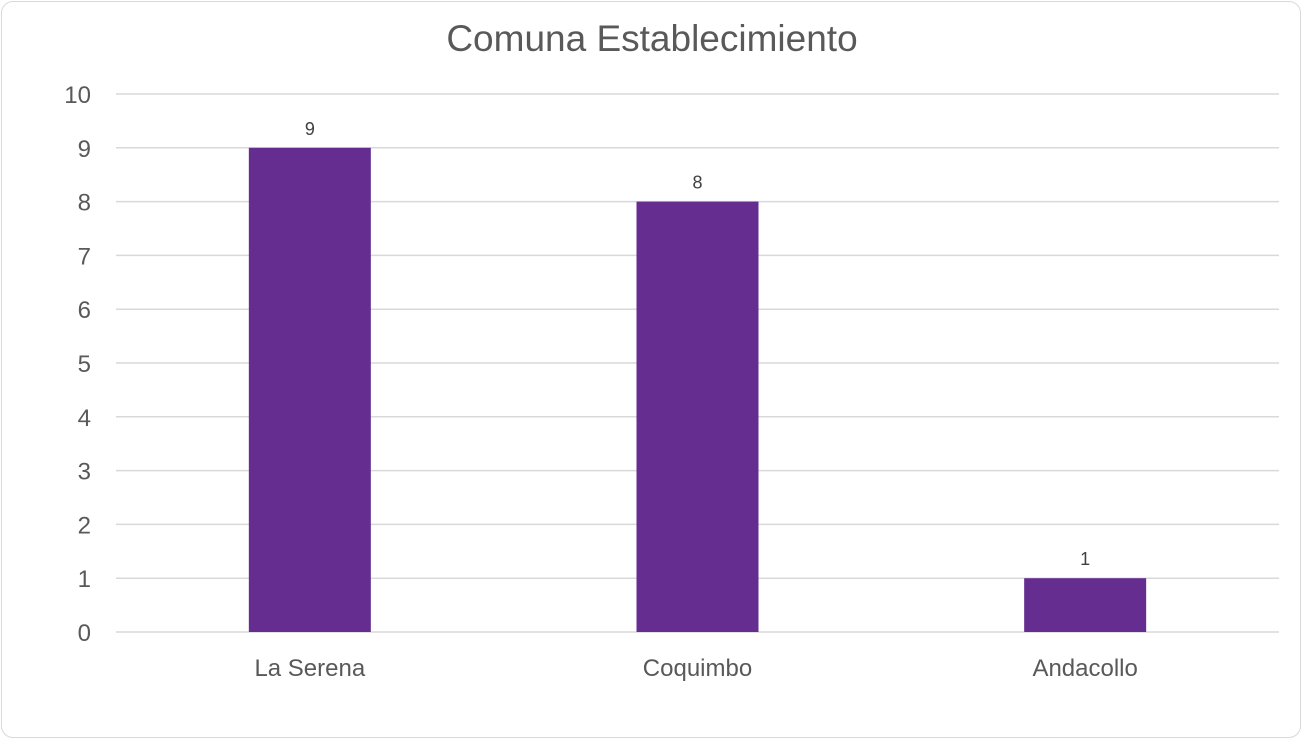 This screenshot has height=741, width=1304. I want to click on x-axis-categories: La Serena Coquimbo Andacollo, so click(695, 668).